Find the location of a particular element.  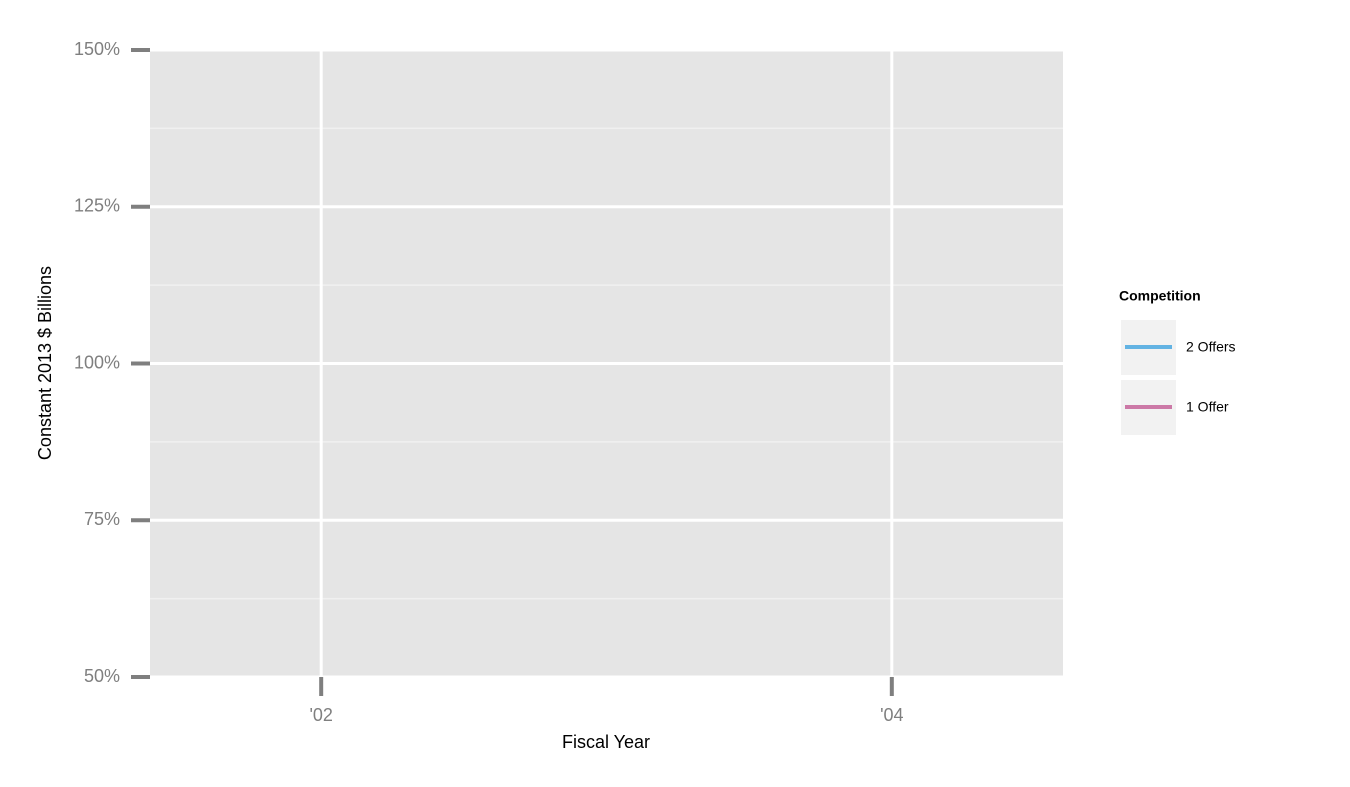

y-tick-label: 75% is located at coordinates (102, 519).